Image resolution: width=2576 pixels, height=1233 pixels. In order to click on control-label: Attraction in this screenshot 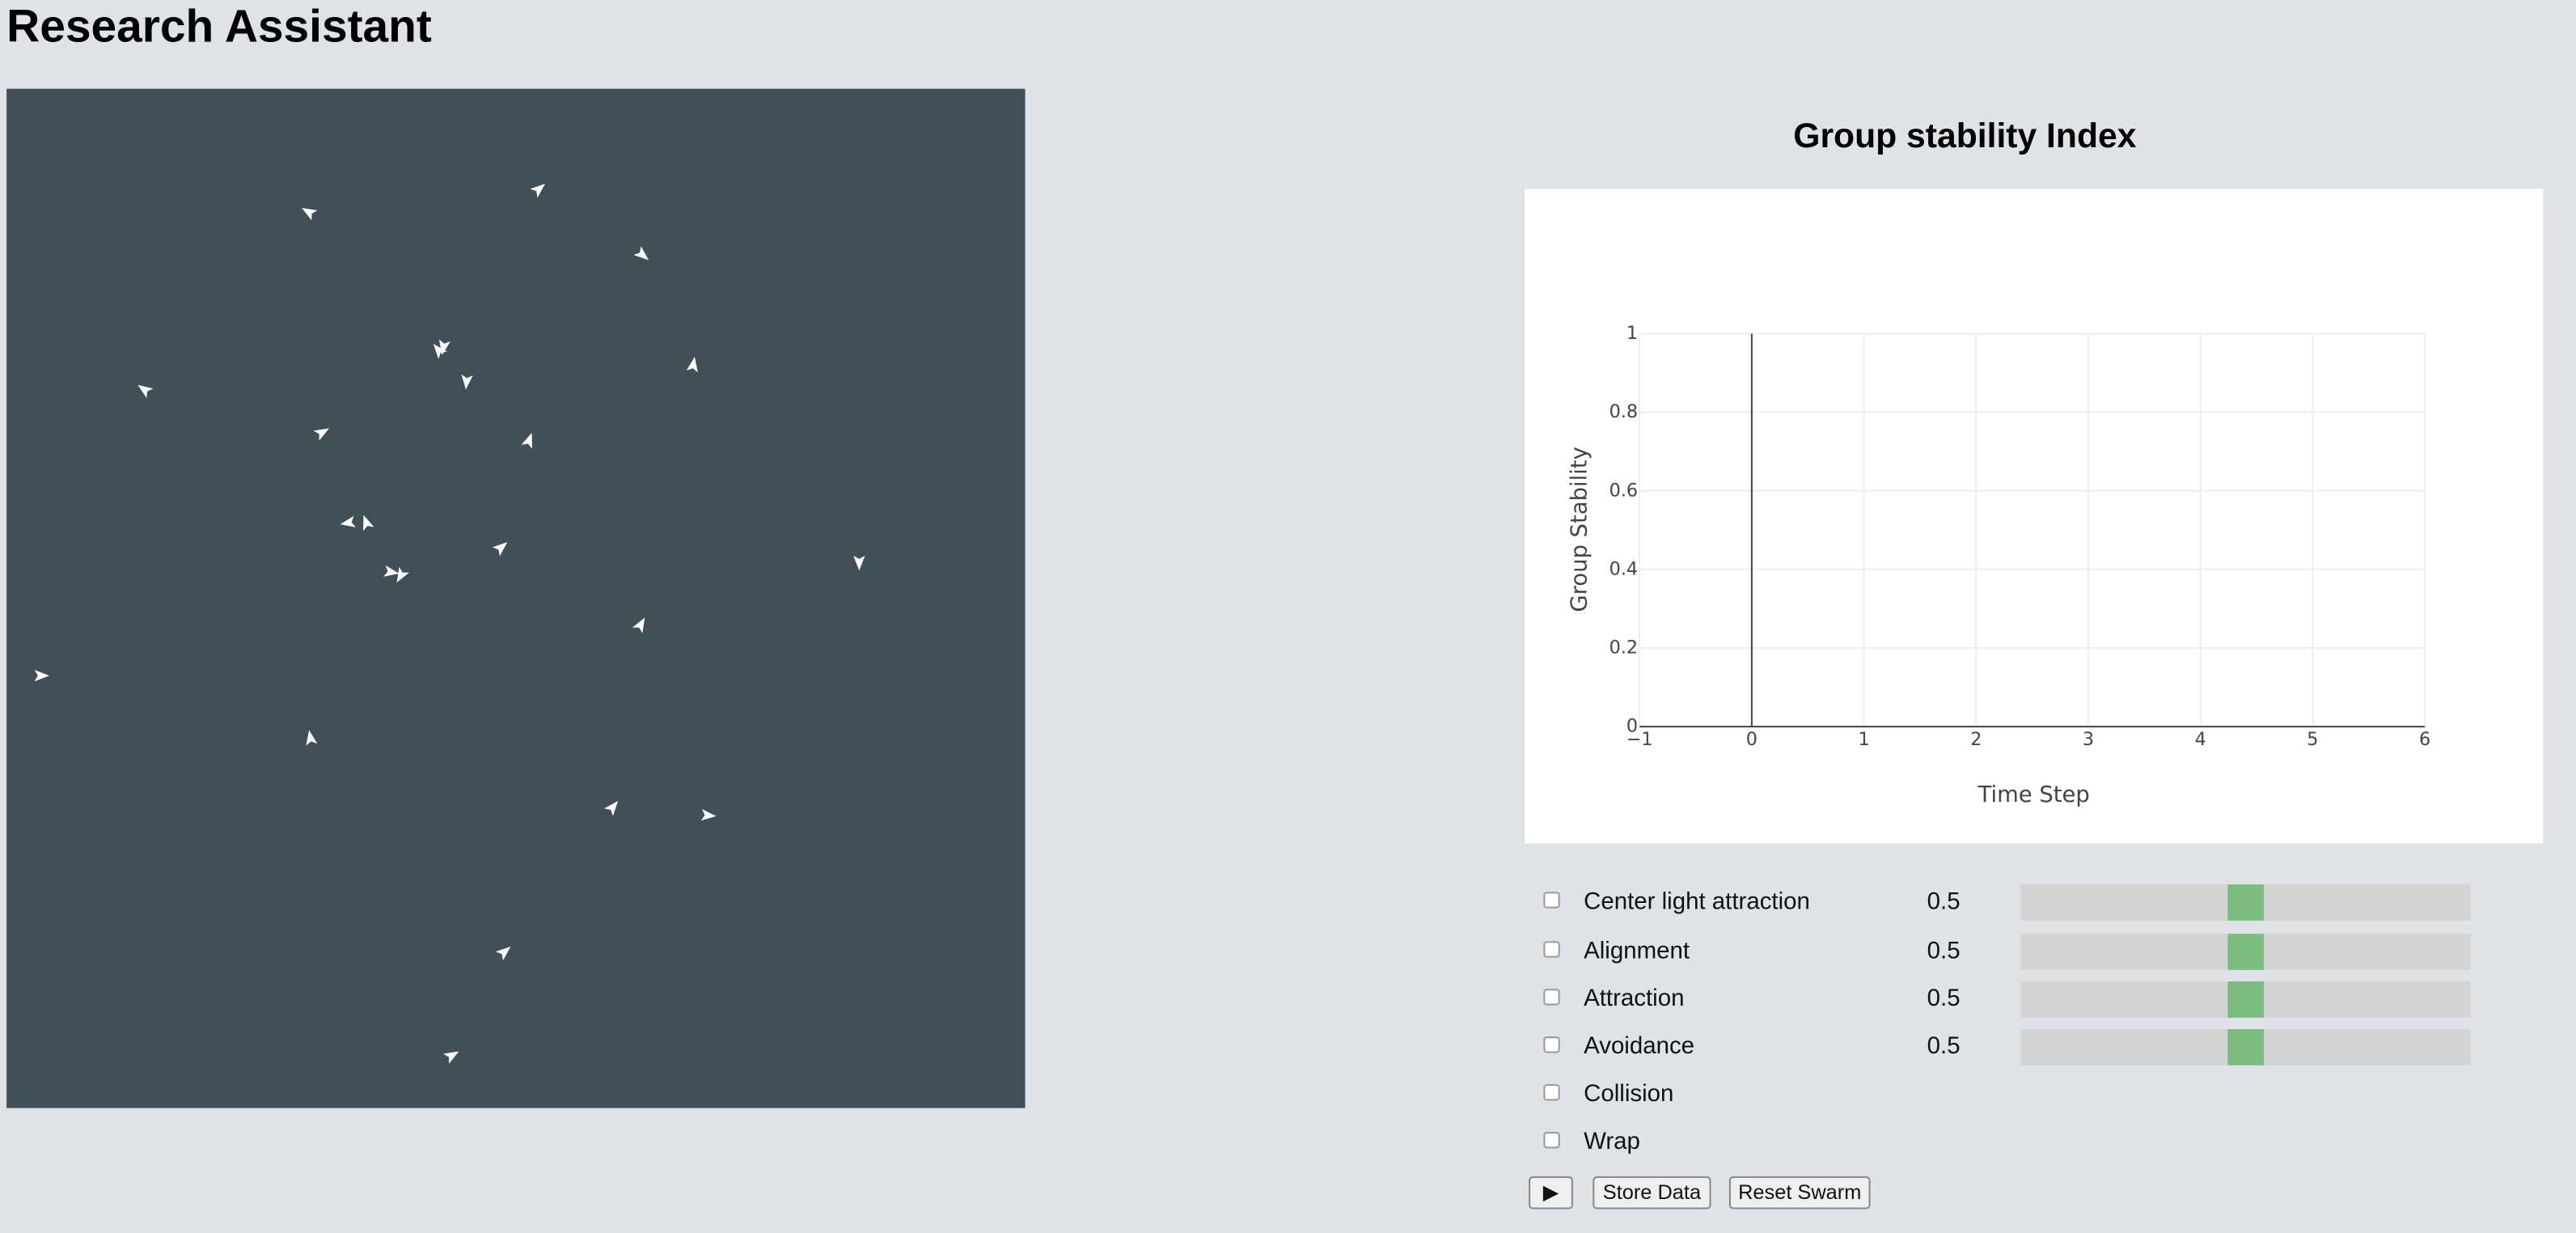, I will do `click(1634, 998)`.